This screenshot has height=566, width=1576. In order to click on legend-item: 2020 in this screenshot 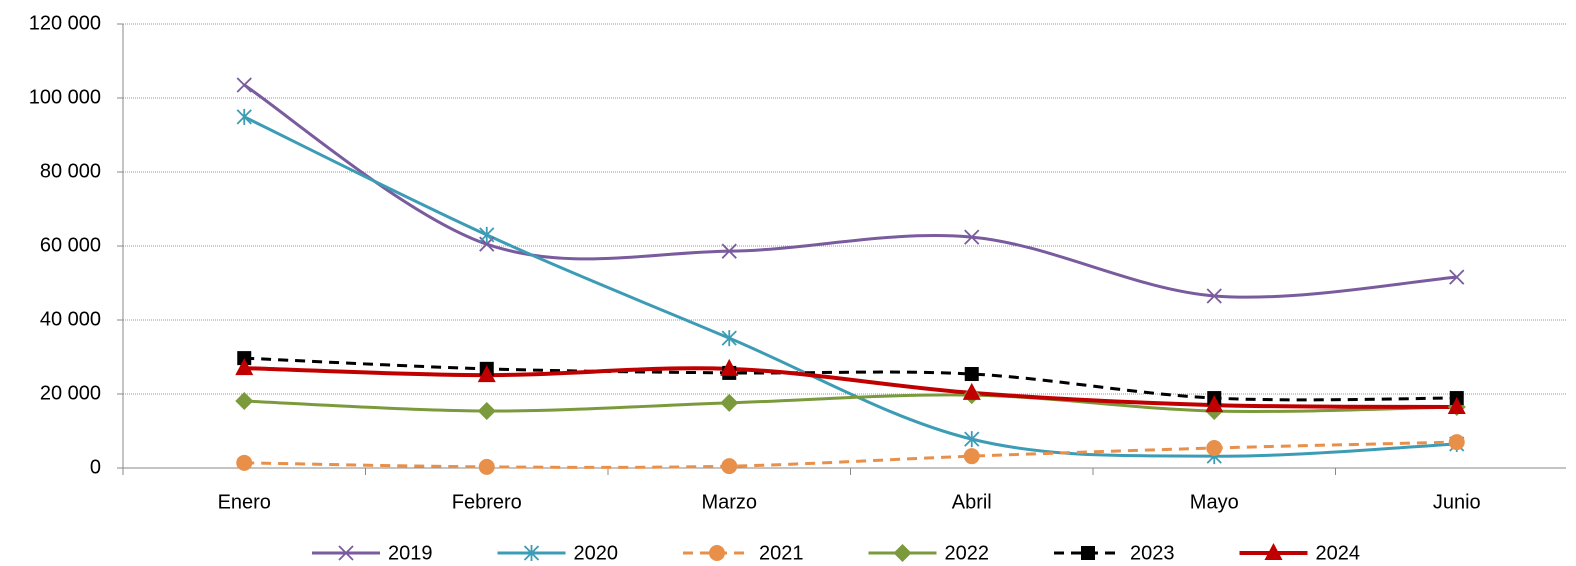, I will do `click(558, 553)`.